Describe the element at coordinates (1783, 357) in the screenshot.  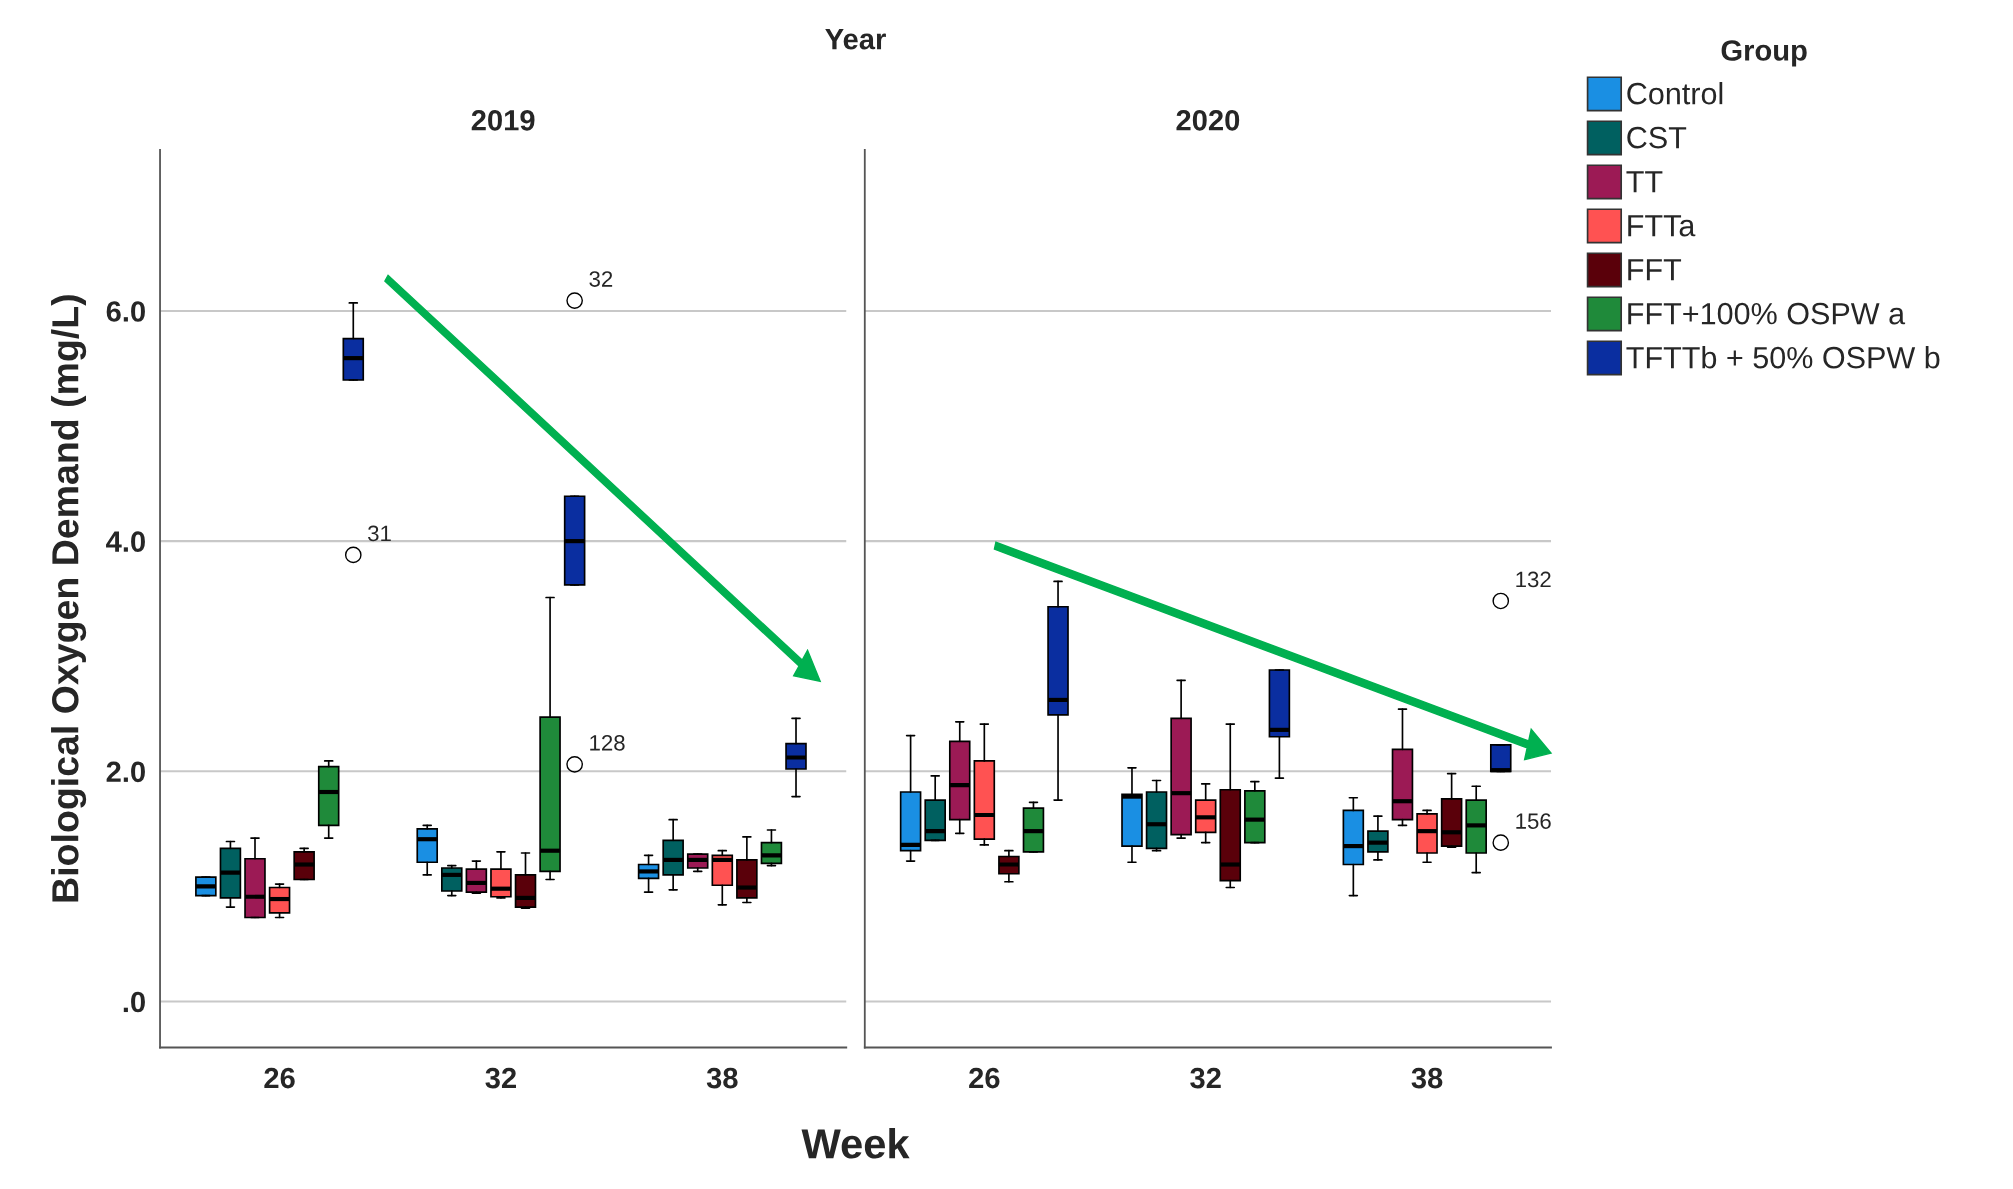
I see `legend-label: TFTTb + 50% OSPW b` at that location.